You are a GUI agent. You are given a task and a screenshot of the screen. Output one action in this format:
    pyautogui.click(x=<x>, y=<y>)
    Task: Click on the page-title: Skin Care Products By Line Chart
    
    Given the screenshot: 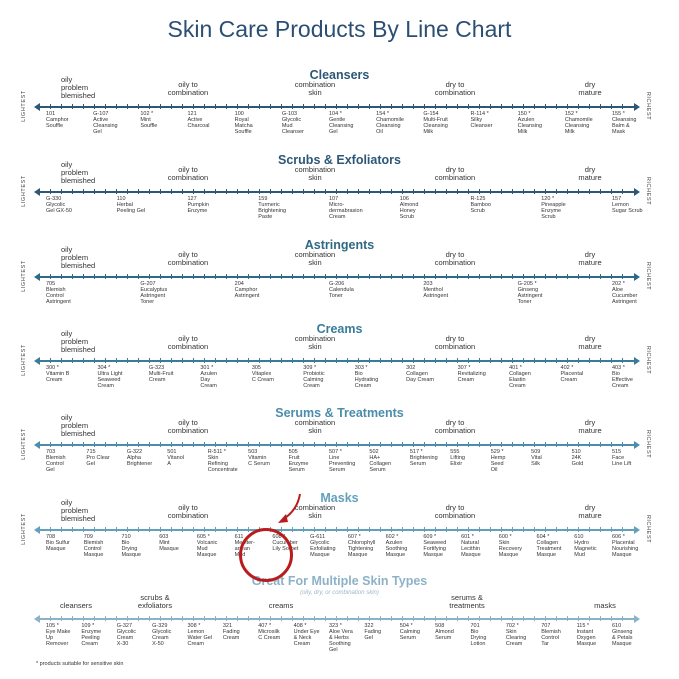 What is the action you would take?
    pyautogui.click(x=339, y=29)
    